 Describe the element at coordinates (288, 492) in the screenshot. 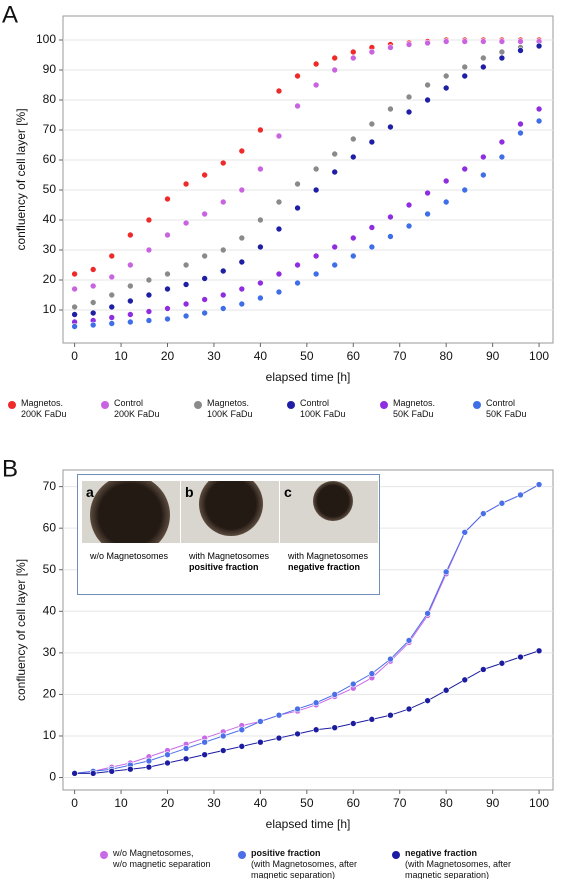

I see `image-label: c` at that location.